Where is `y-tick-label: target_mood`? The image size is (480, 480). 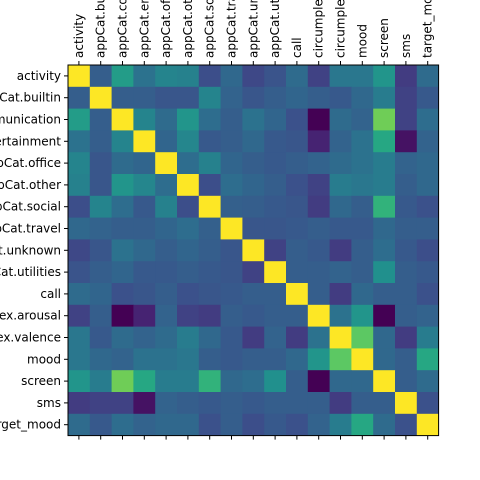
y-tick-label: target_mood is located at coordinates (30, 425).